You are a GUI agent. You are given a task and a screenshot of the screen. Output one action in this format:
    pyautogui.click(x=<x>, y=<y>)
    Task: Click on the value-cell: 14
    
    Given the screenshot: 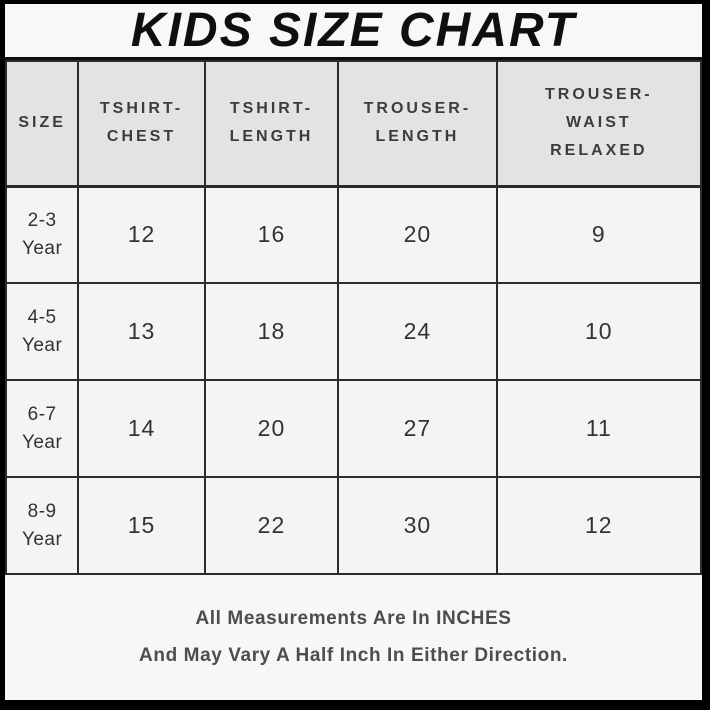 What is the action you would take?
    pyautogui.click(x=141, y=428)
    